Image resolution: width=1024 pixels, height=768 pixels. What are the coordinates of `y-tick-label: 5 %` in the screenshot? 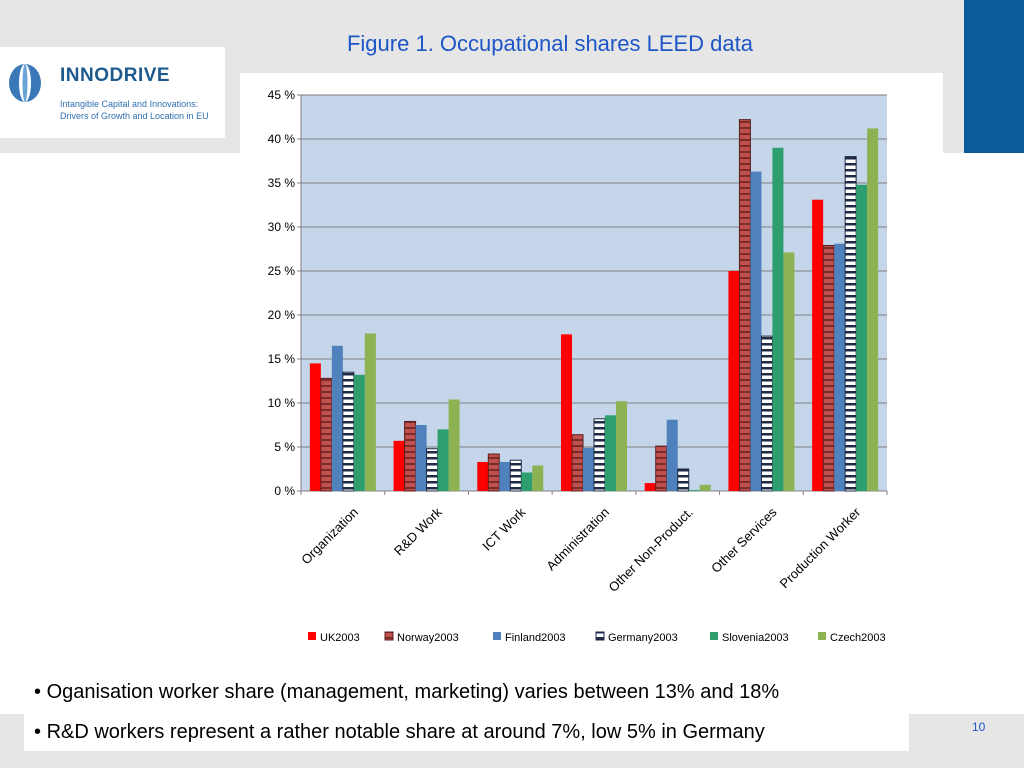 It's located at (284, 447).